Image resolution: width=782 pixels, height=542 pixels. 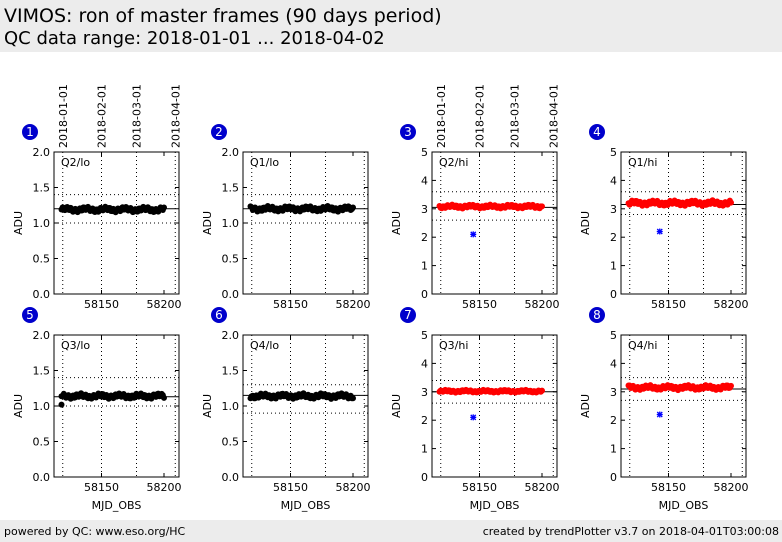 What do you see at coordinates (101, 304) in the screenshot?
I see `panel-1-xtick-label-0: 58150` at bounding box center [101, 304].